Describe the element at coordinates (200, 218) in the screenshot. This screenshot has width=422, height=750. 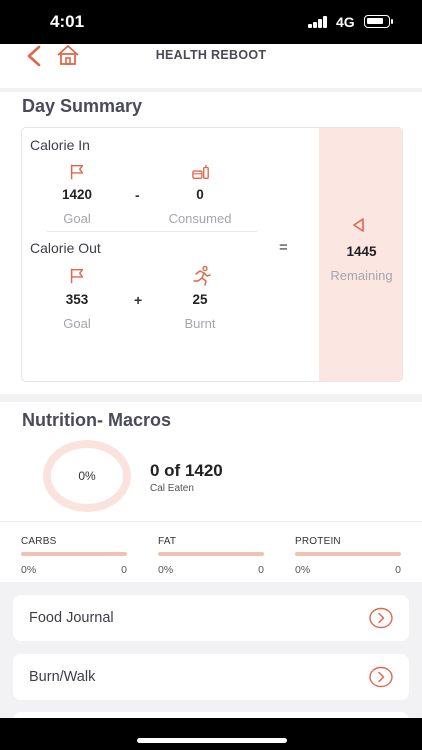
I see `consumed-label: Consumed` at that location.